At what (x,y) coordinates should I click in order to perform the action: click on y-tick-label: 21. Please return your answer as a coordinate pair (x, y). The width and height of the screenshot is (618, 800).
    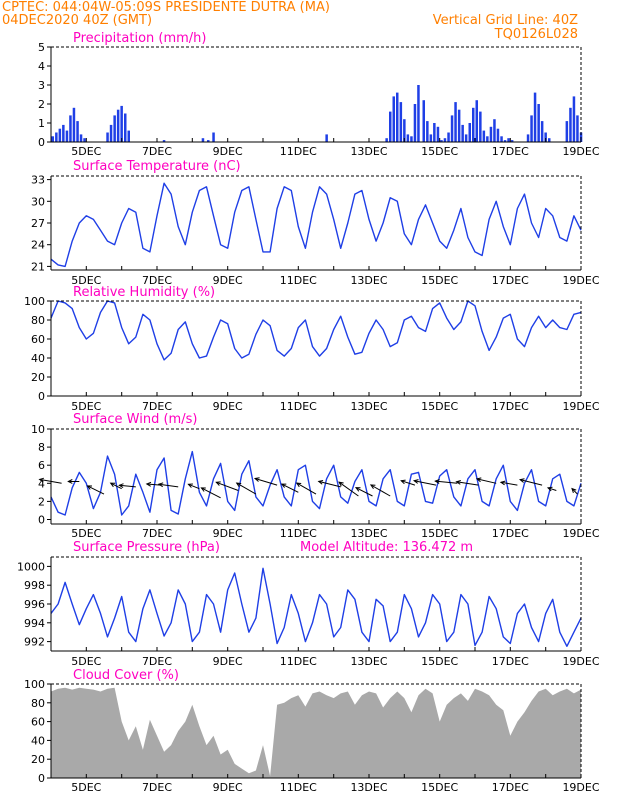
    Looking at the image, I should click on (38, 266).